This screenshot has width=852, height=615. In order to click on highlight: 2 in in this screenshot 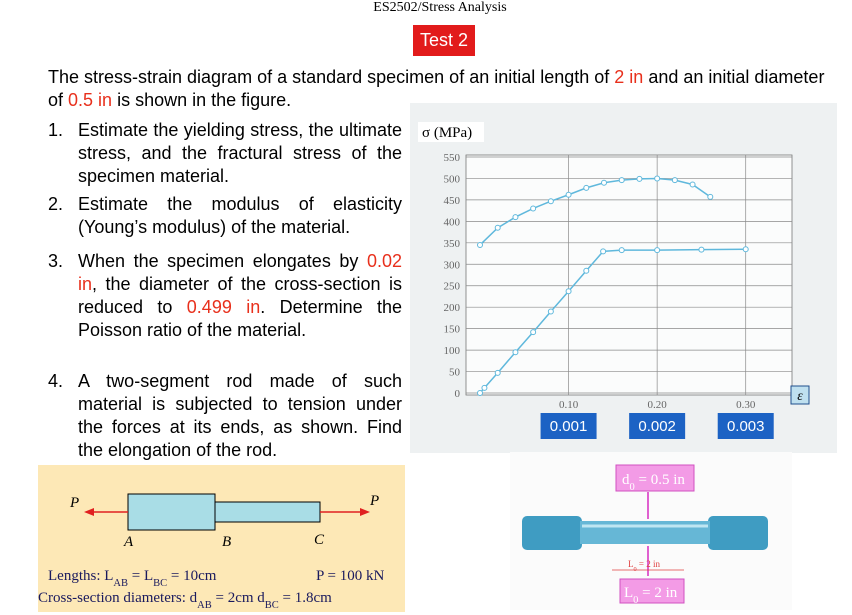, I will do `click(629, 77)`.